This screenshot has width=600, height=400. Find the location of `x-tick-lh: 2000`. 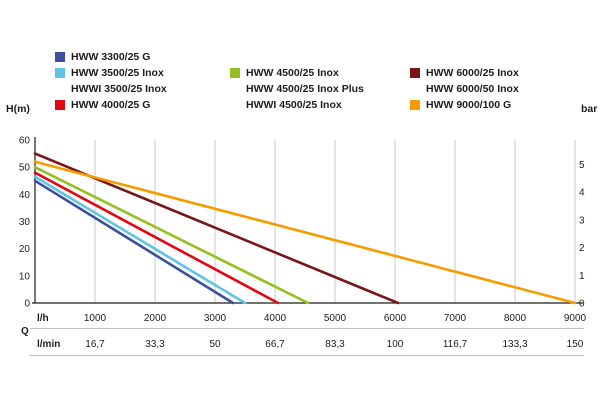

x-tick-lh: 2000 is located at coordinates (155, 318).